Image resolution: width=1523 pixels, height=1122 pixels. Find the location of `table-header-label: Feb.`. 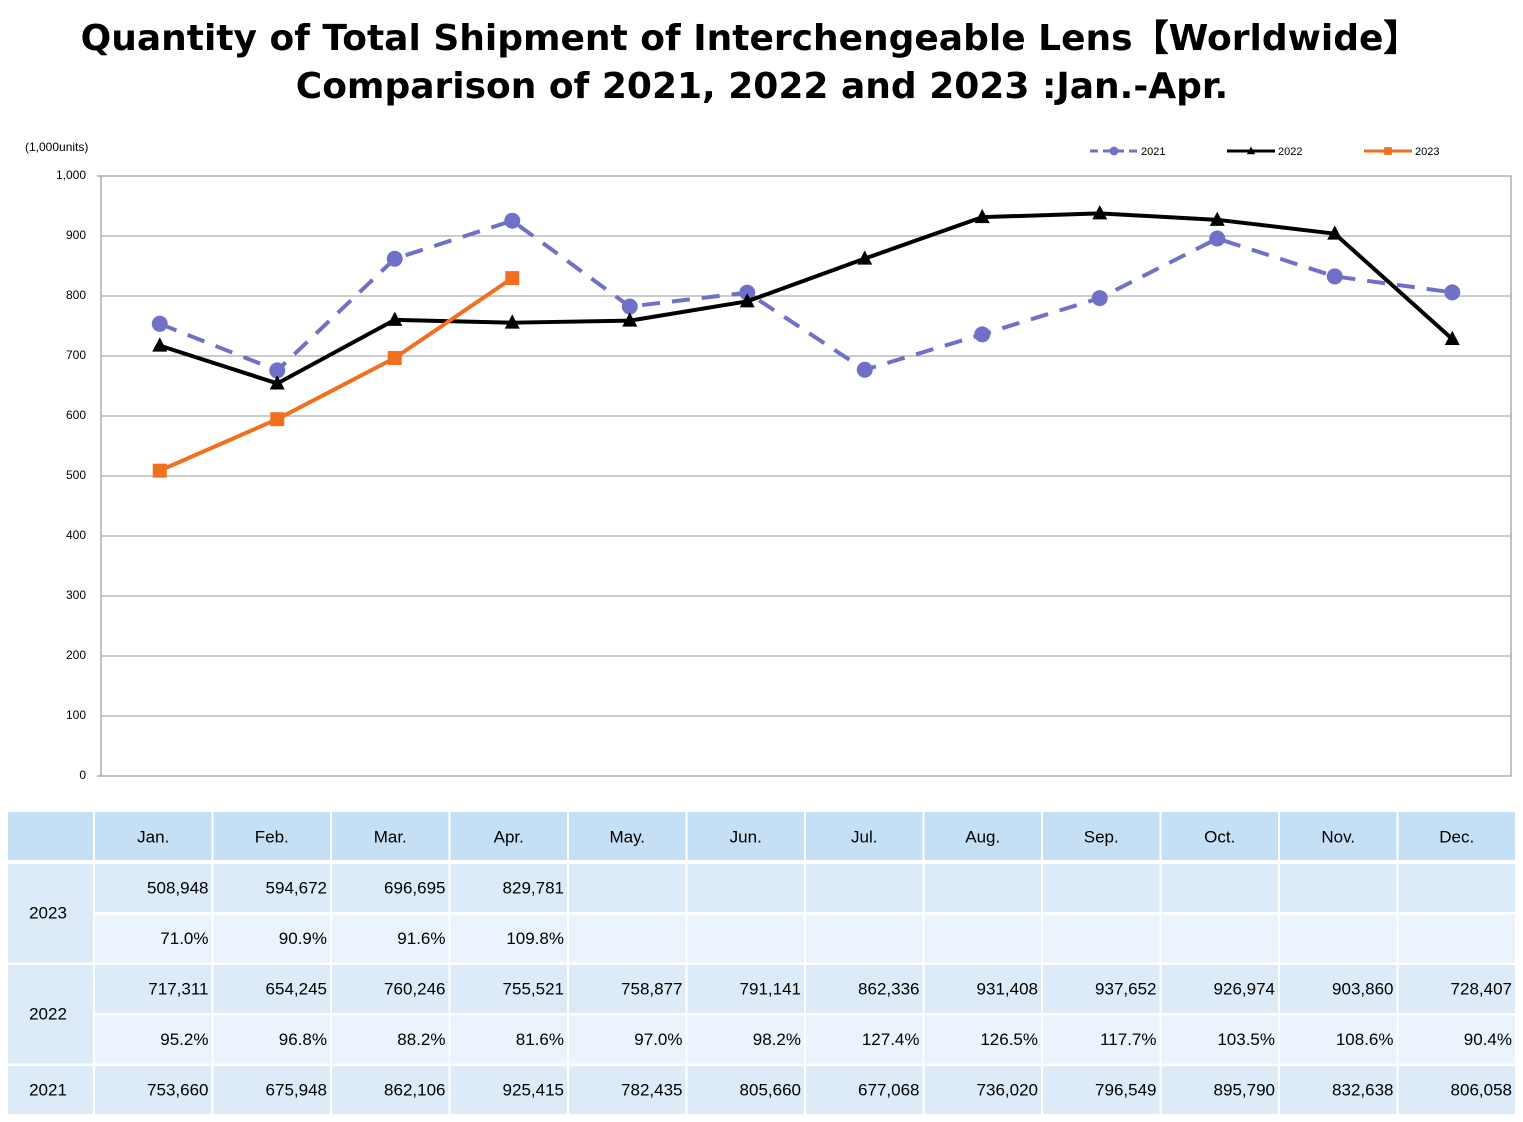

table-header-label: Feb. is located at coordinates (272, 836).